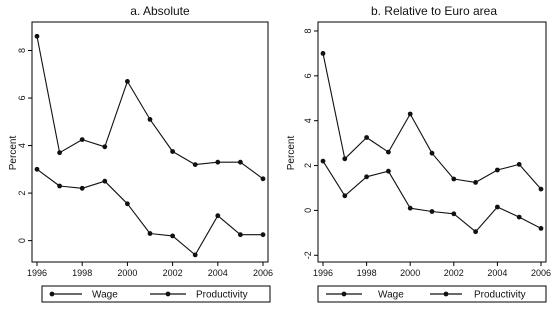 Image resolution: width=553 pixels, height=336 pixels. What do you see at coordinates (218, 273) in the screenshot?
I see `panel-a-x-tick-label: 2004` at bounding box center [218, 273].